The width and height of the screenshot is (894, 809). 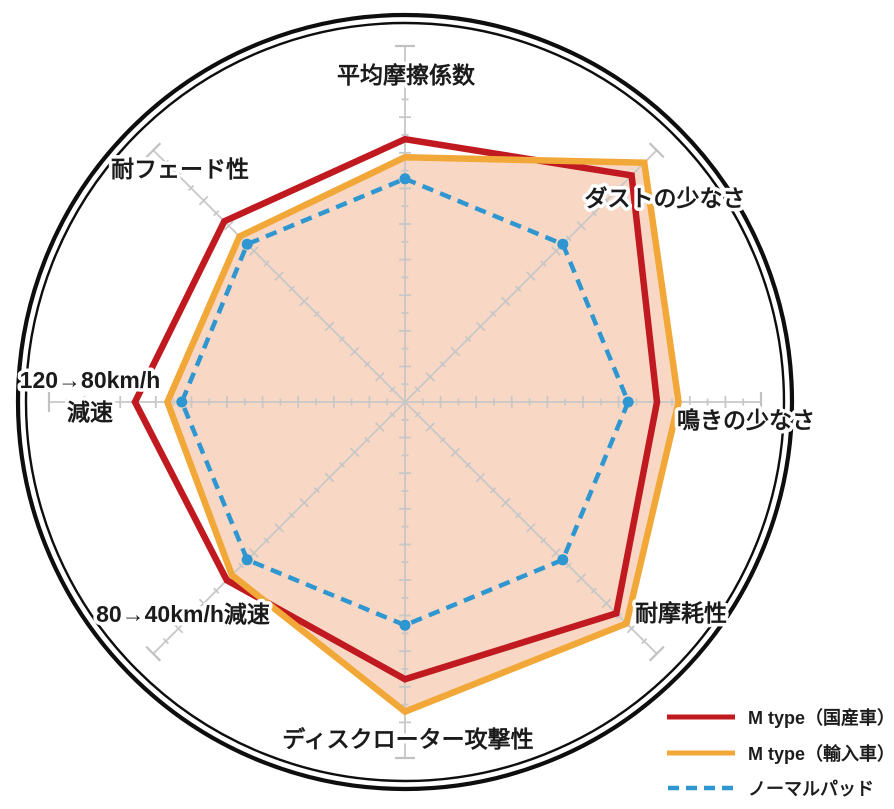 I want to click on axis-label-low-dust: ダストの少なさ, so click(x=665, y=198).